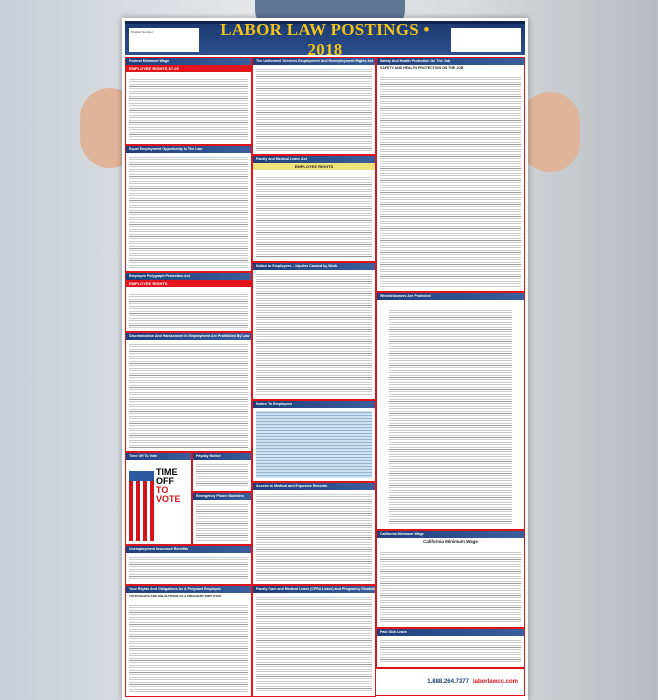 The height and width of the screenshot is (700, 658). Describe the element at coordinates (188, 149) in the screenshot. I see `panel-title: Equal Employment Opportunity Is The Law` at that location.